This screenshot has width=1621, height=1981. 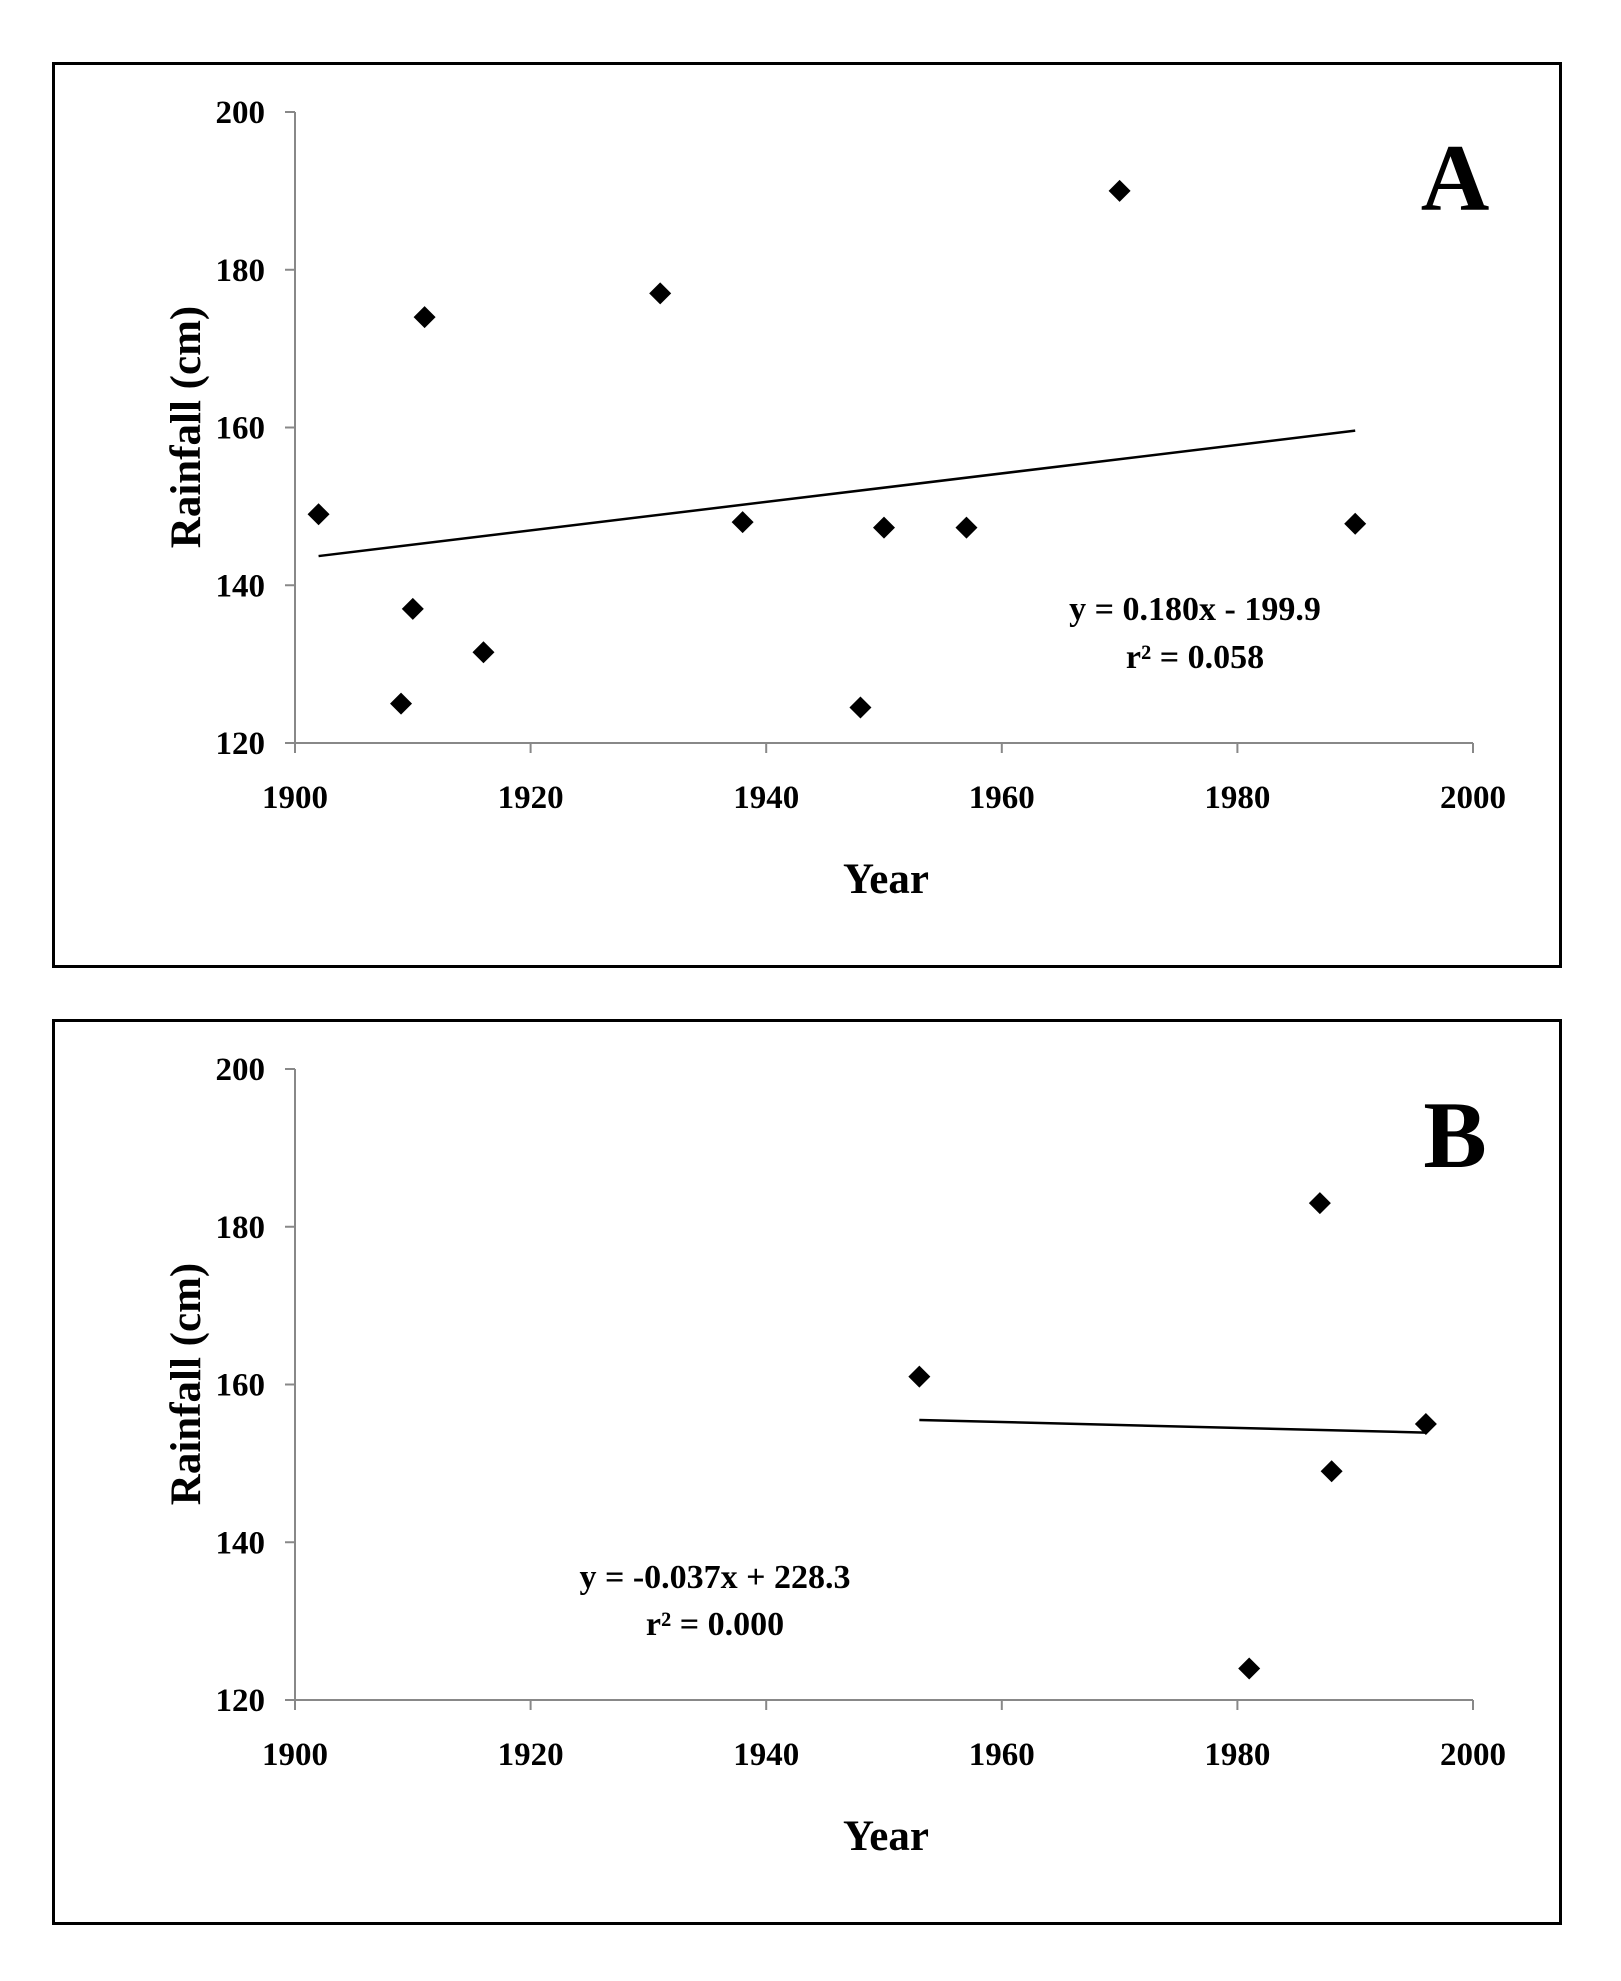 I want to click on r-squared-label: r² = 0.000, so click(x=715, y=1624).